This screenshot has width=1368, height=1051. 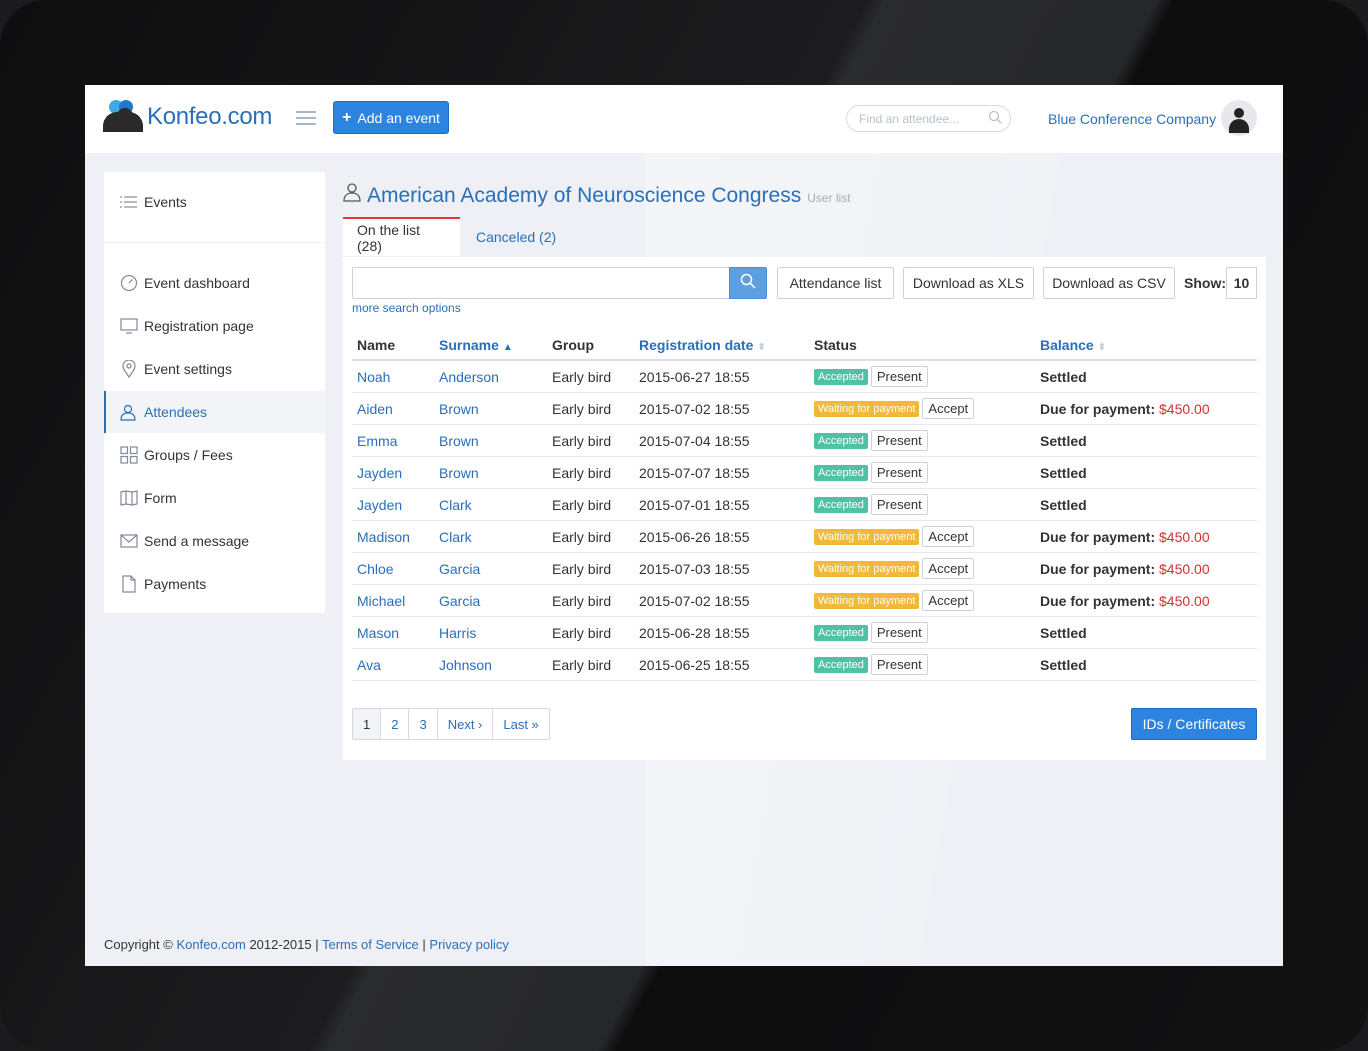 I want to click on konfeo-link: Konfeo.com, so click(x=211, y=944).